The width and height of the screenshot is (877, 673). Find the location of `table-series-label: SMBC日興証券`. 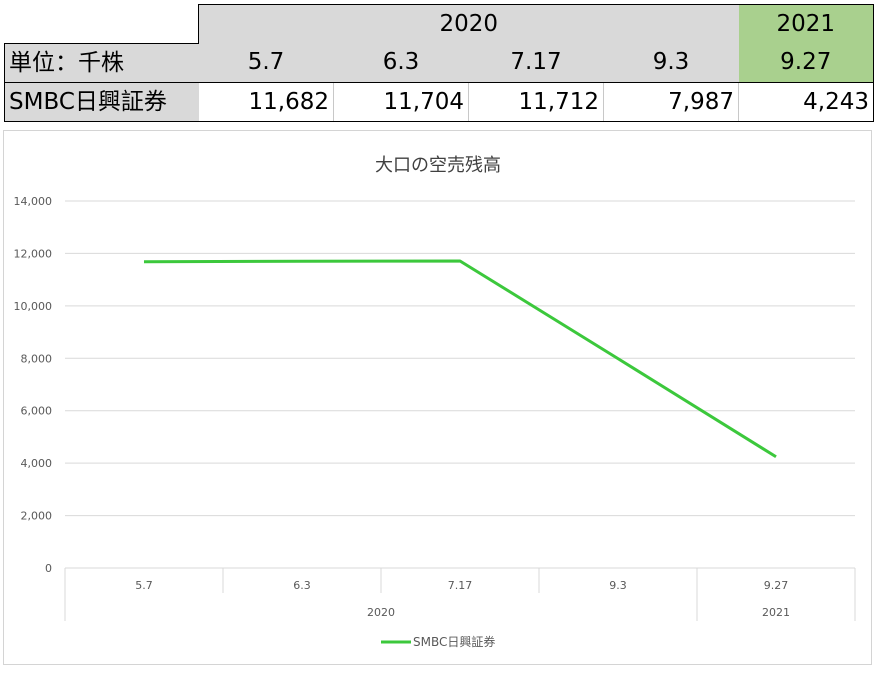

table-series-label: SMBC日興証券 is located at coordinates (101, 101).